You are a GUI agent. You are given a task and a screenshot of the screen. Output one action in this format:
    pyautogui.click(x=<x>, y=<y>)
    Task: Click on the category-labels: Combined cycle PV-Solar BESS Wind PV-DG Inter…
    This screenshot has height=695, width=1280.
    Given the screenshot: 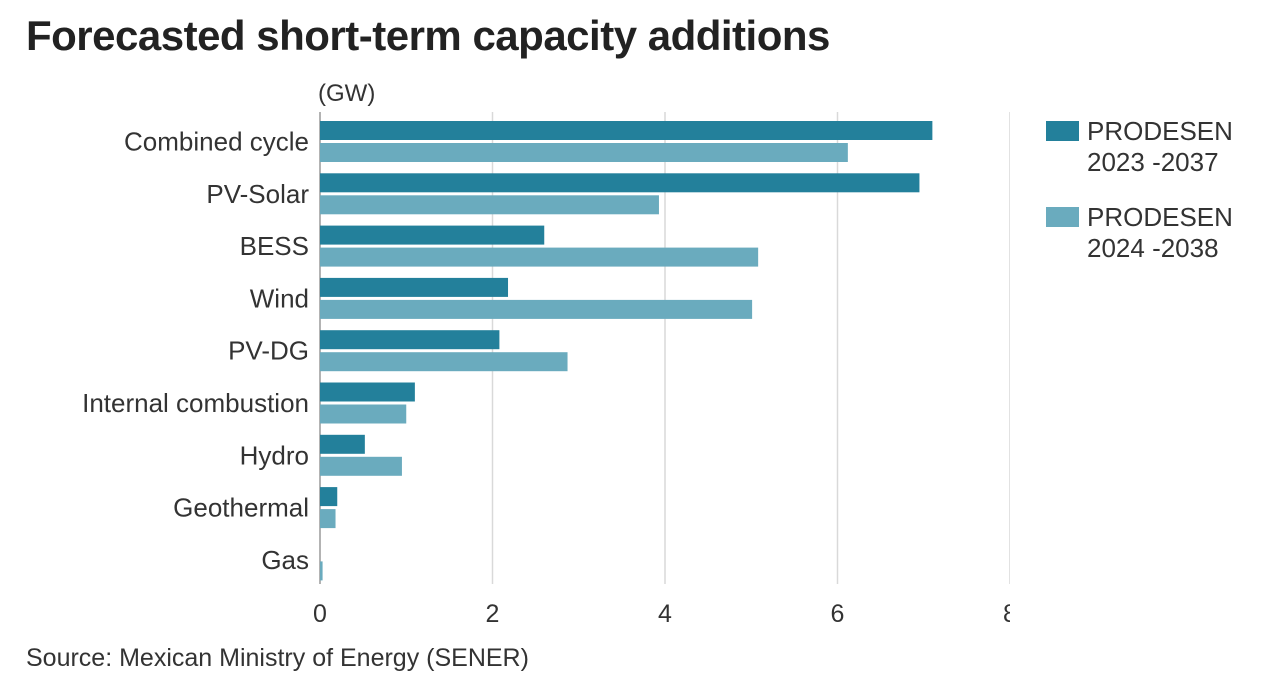 What is the action you would take?
    pyautogui.click(x=195, y=351)
    